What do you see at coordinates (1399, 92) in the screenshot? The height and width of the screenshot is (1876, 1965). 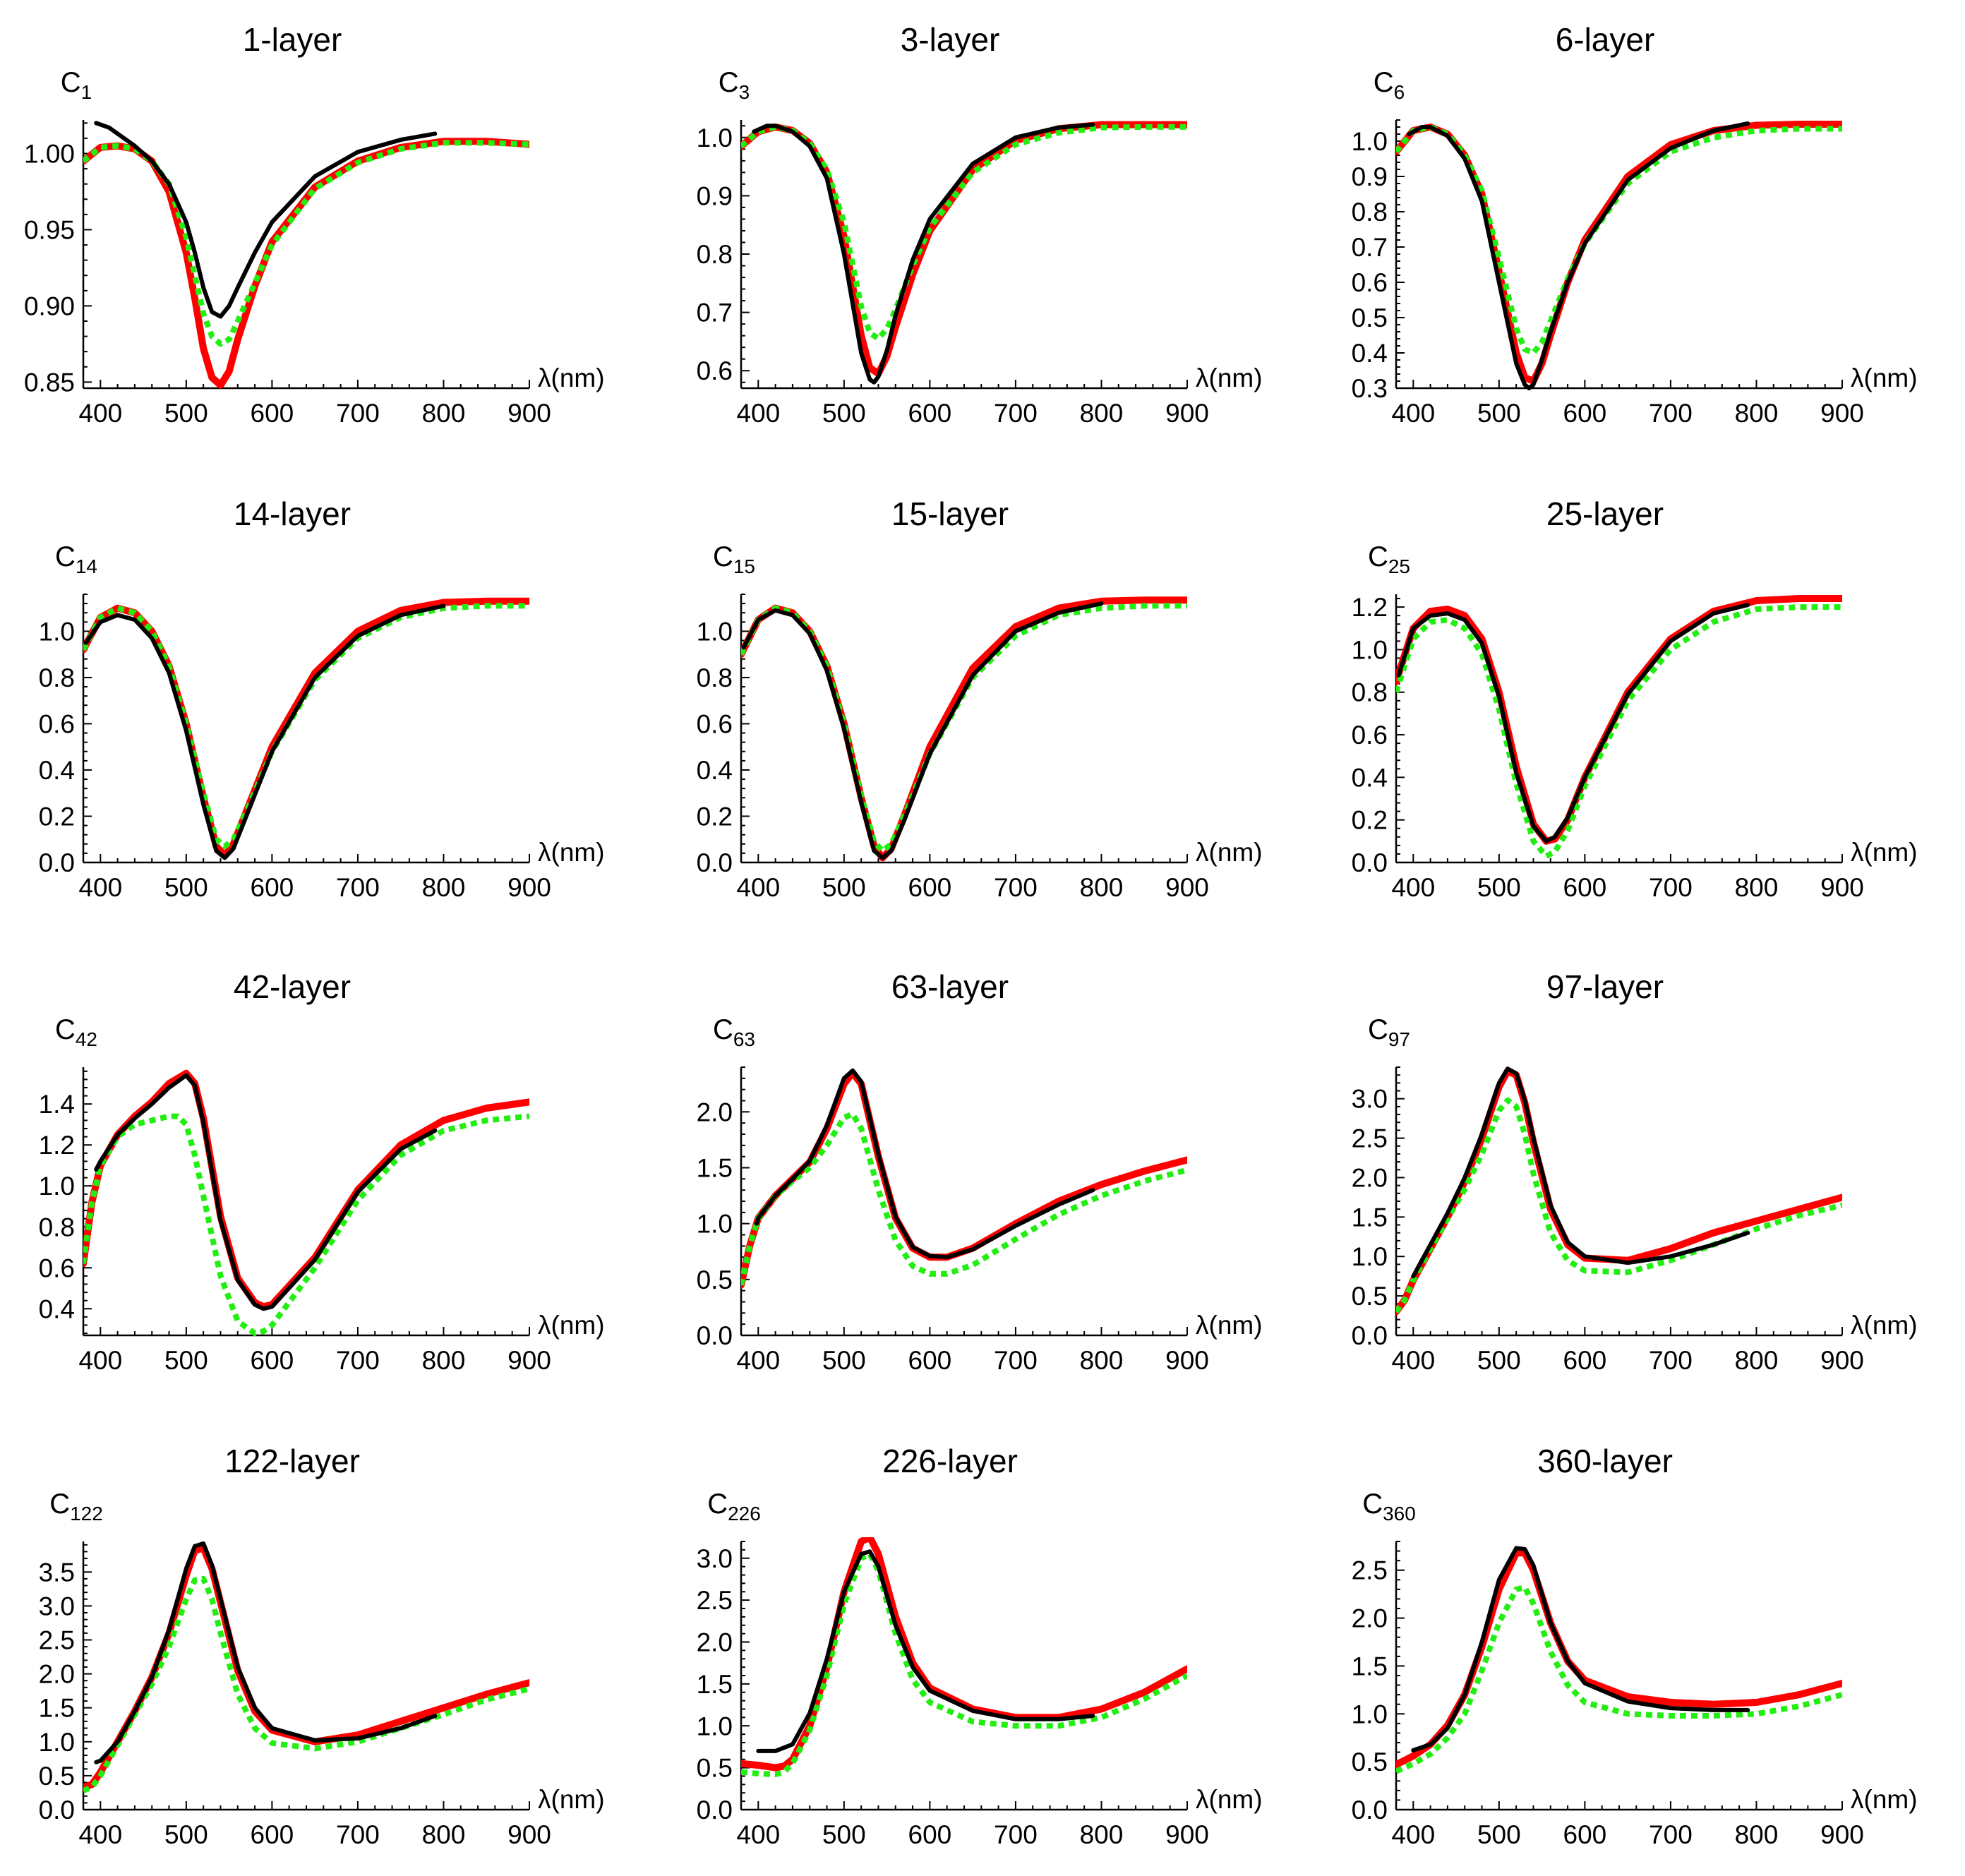 I see `y-axis-label-subscript: 6` at bounding box center [1399, 92].